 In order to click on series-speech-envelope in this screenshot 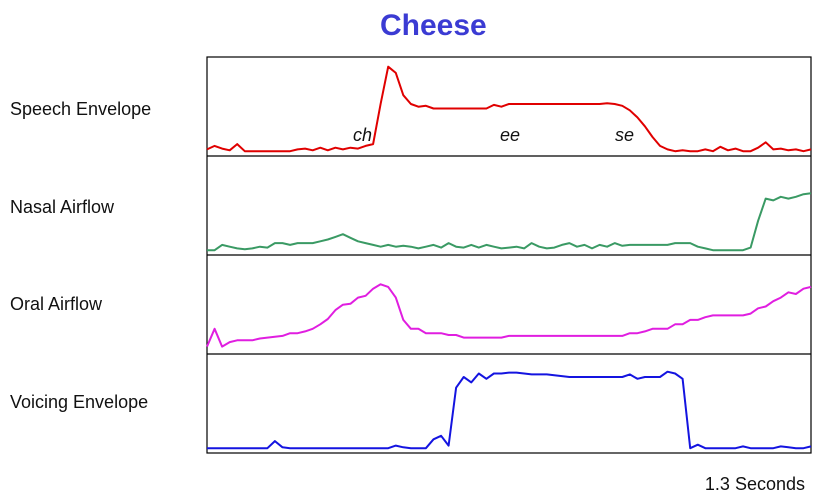, I will do `click(509, 109)`.